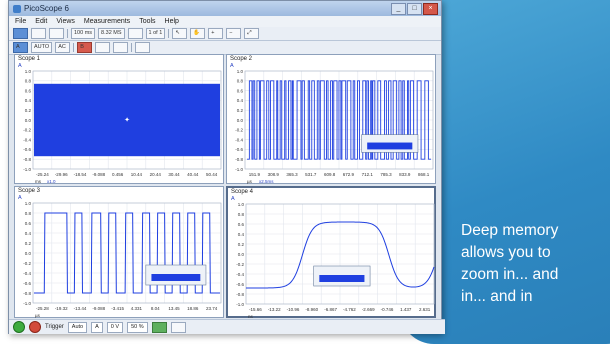 The image size is (610, 344). Describe the element at coordinates (20, 33) in the screenshot. I see `scope-mode-button` at that location.